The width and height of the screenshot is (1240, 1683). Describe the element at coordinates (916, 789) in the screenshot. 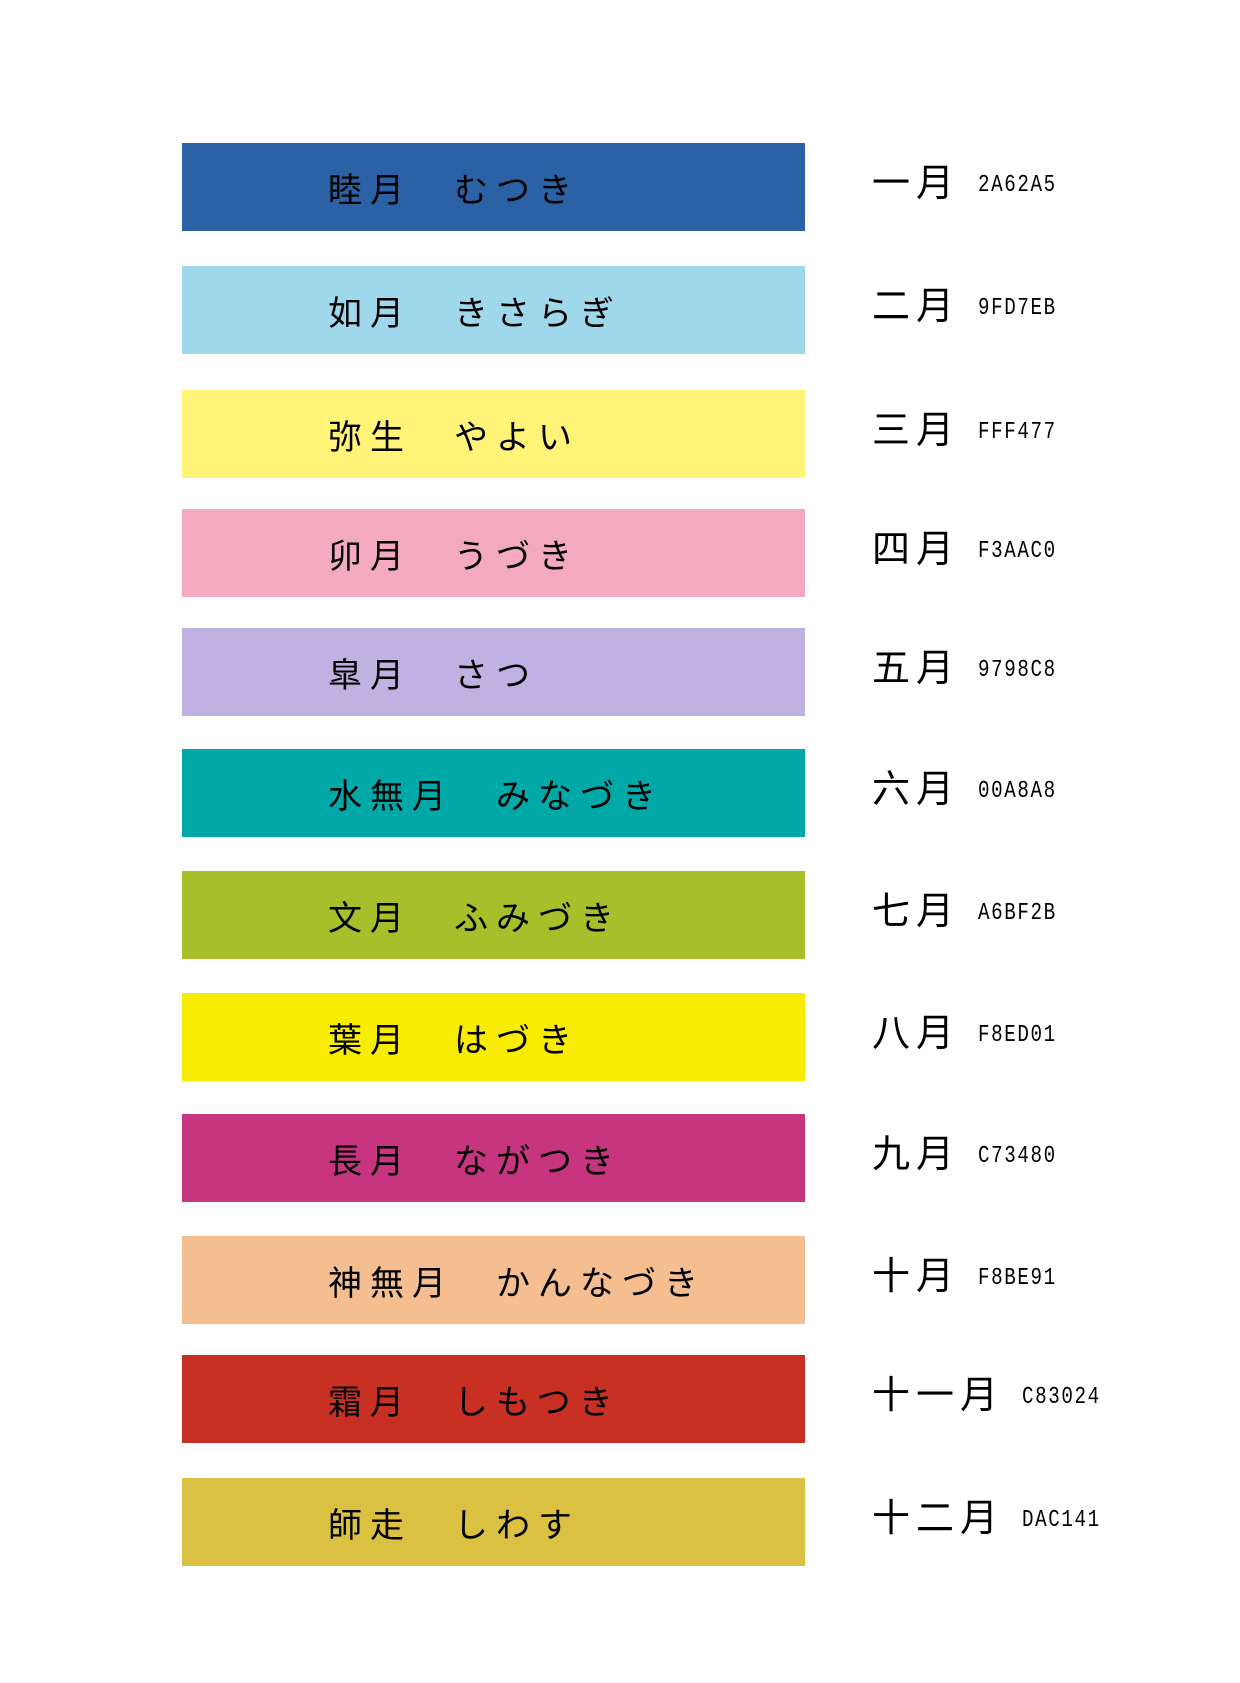

I see `month-kanji: 六月` at that location.